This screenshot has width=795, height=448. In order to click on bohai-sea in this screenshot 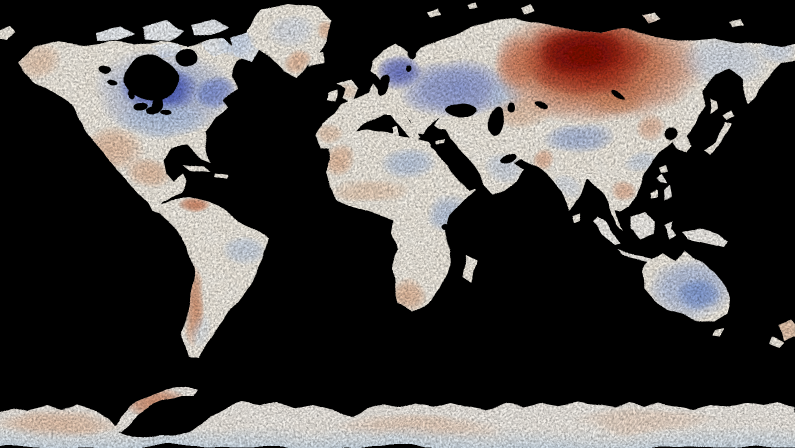, I will do `click(672, 133)`.